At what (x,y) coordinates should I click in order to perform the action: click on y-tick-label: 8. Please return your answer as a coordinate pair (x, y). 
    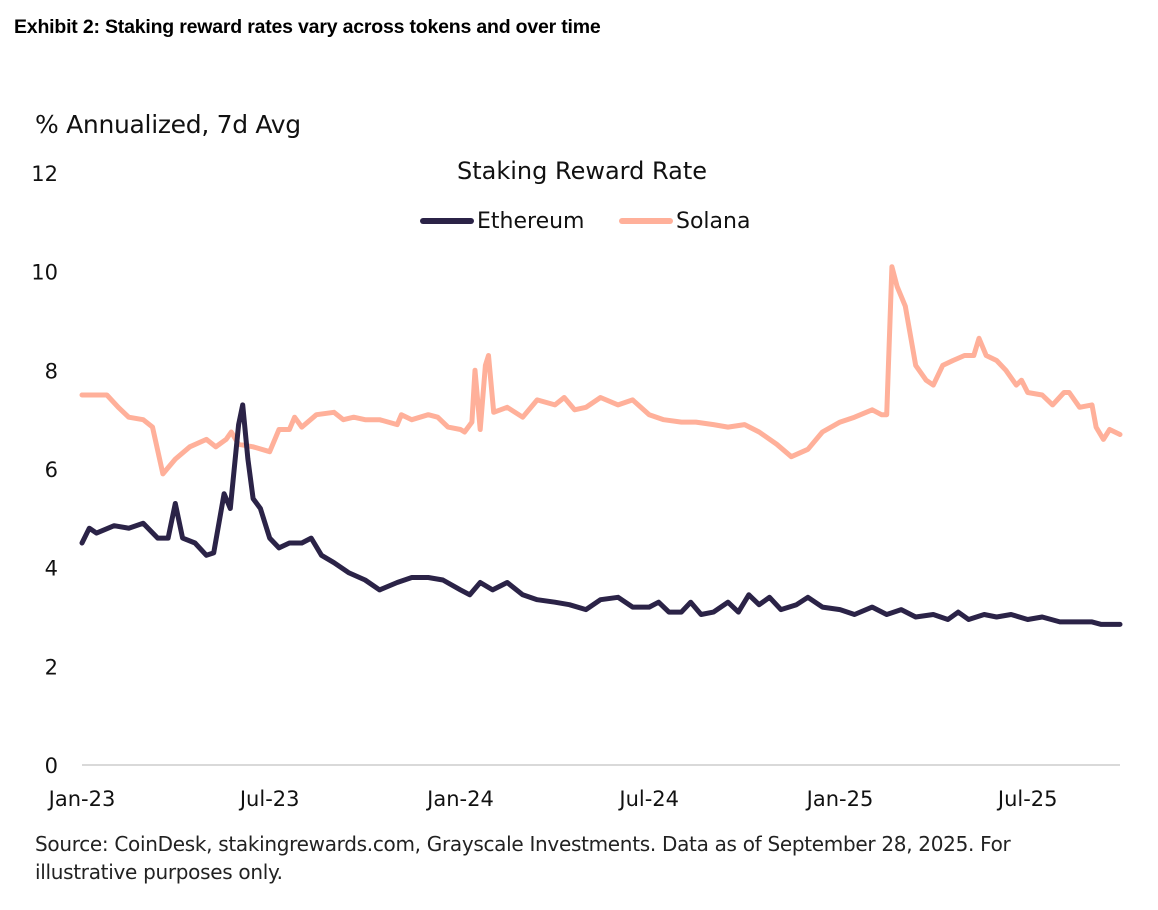
    Looking at the image, I should click on (51, 371).